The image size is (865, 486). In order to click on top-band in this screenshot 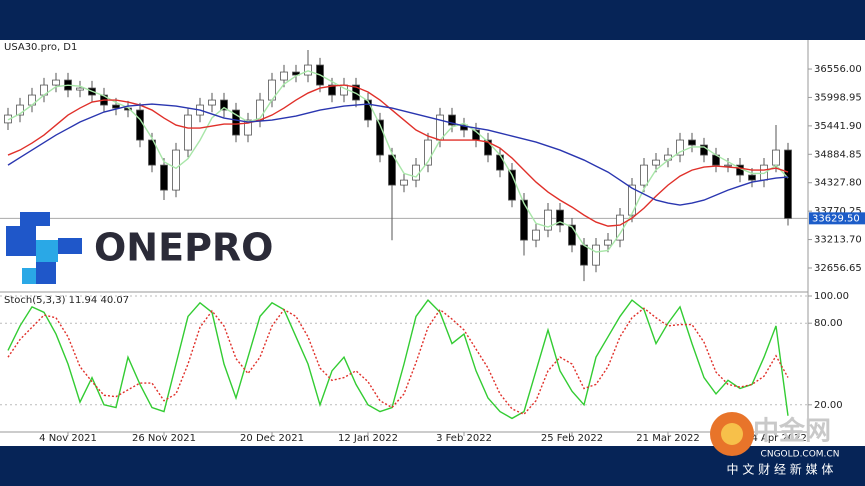, I will do `click(432, 20)`.